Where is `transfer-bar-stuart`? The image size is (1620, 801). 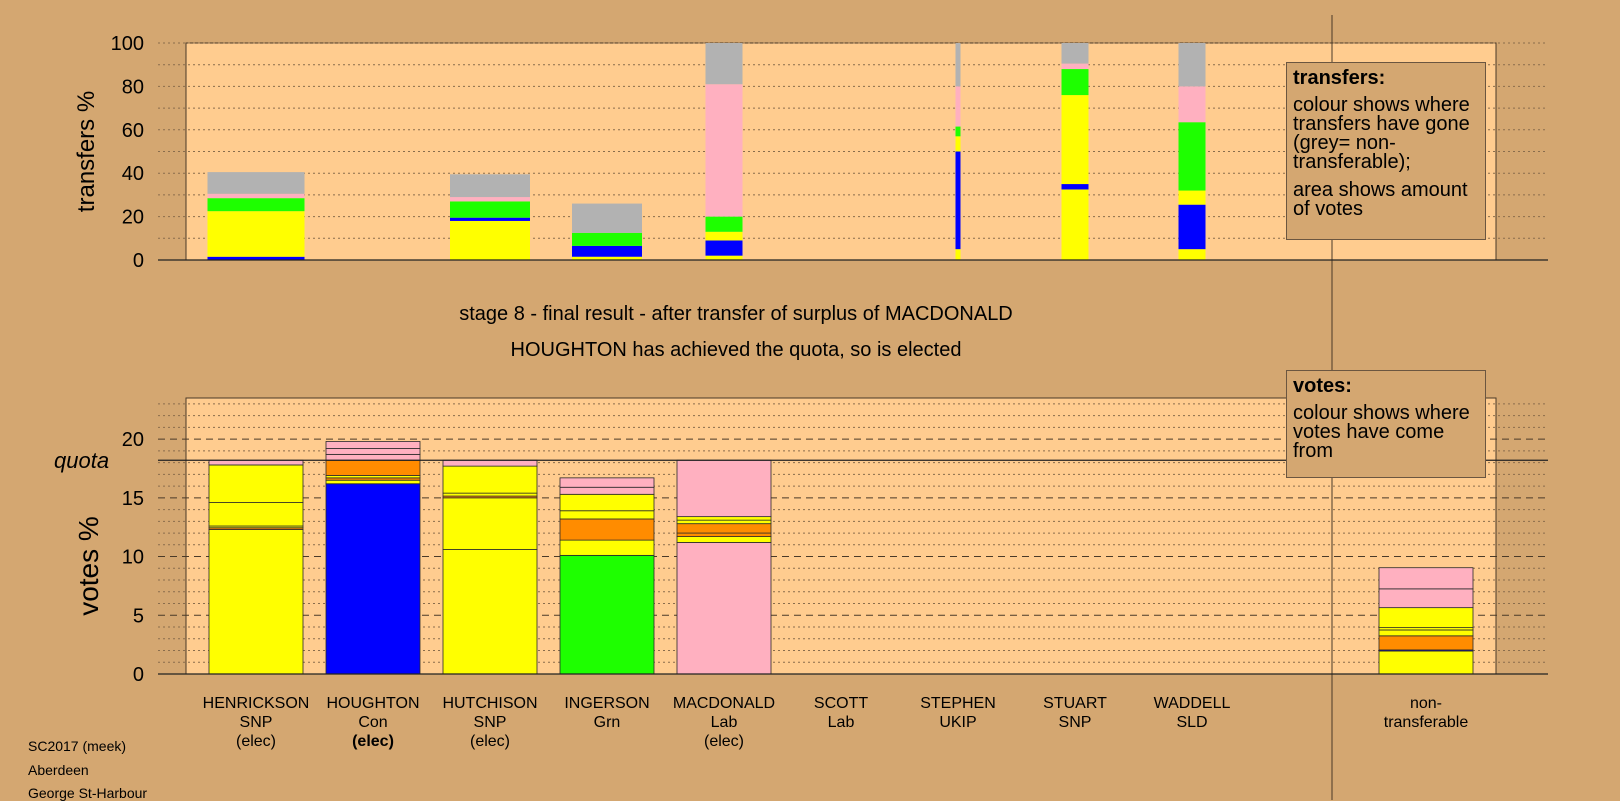 transfer-bar-stuart is located at coordinates (1075, 151).